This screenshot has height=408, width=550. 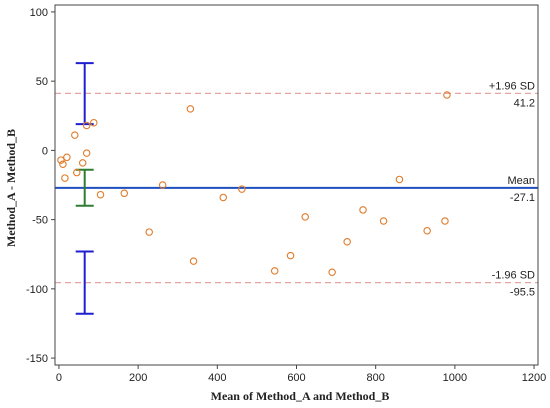 What do you see at coordinates (39, 13) in the screenshot?
I see `y-tick-label: 100` at bounding box center [39, 13].